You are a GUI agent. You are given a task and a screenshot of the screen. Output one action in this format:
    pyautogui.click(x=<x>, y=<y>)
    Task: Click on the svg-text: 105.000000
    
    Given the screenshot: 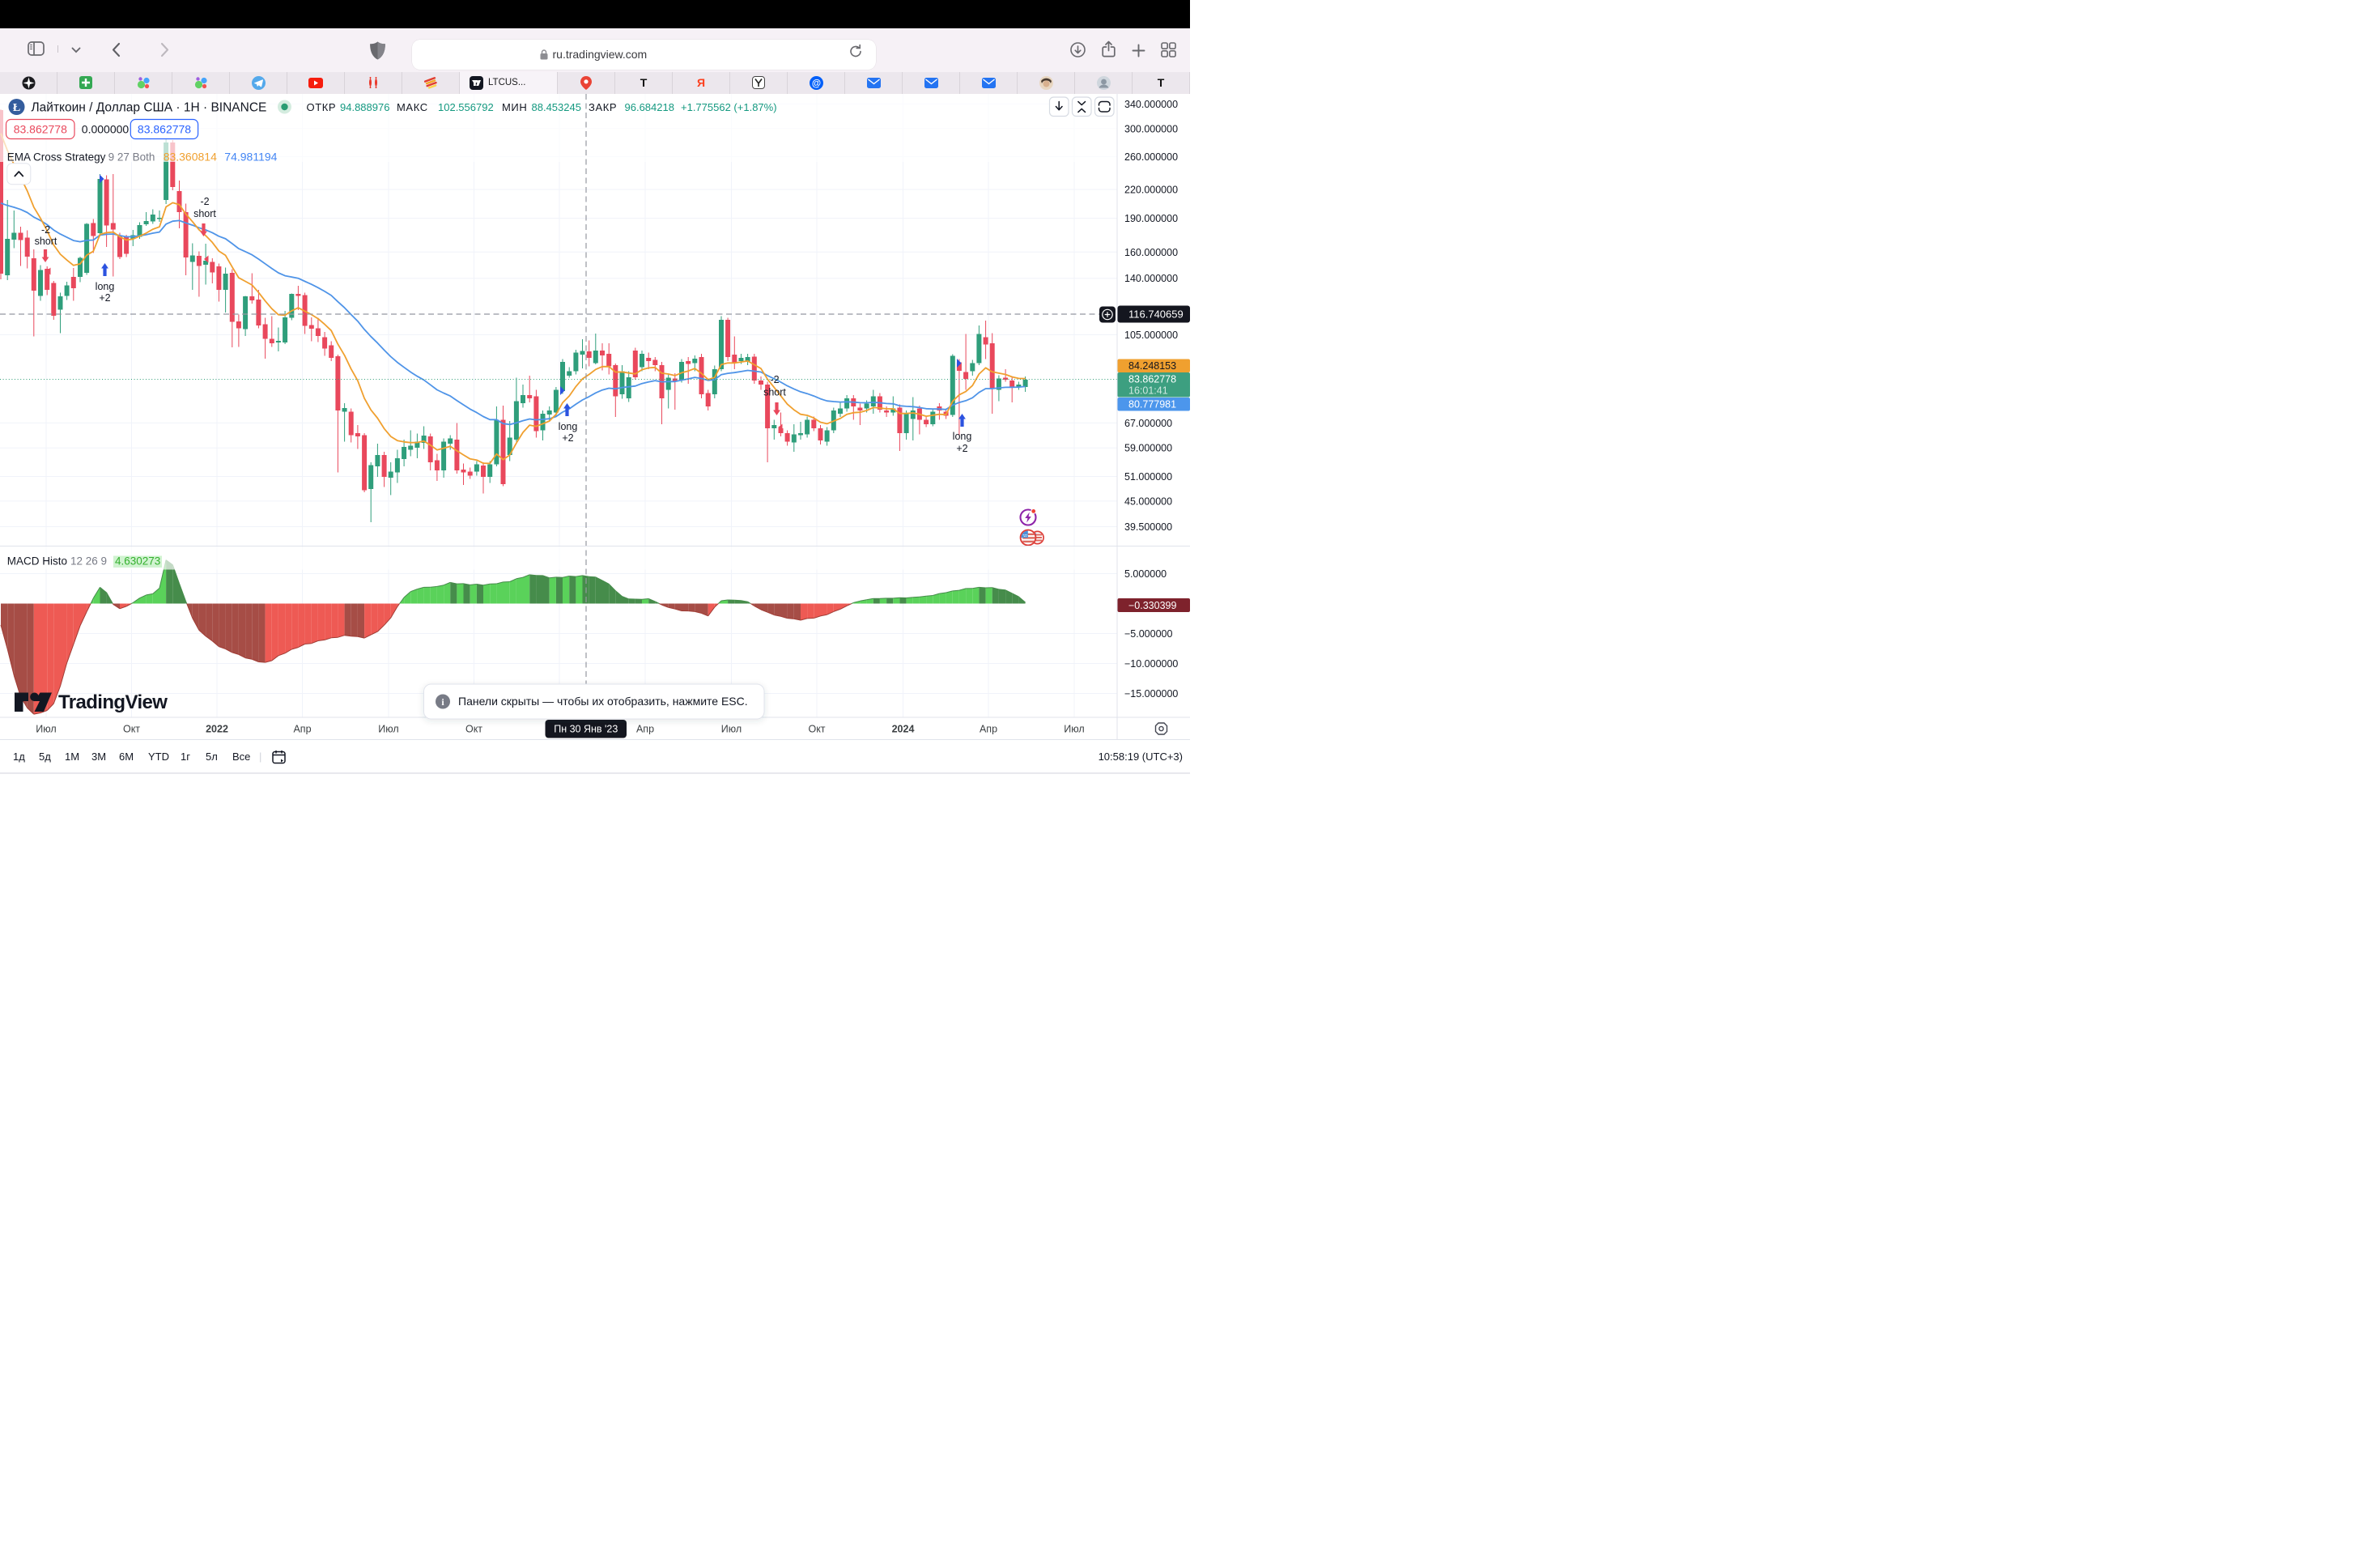 What is the action you would take?
    pyautogui.click(x=1151, y=336)
    